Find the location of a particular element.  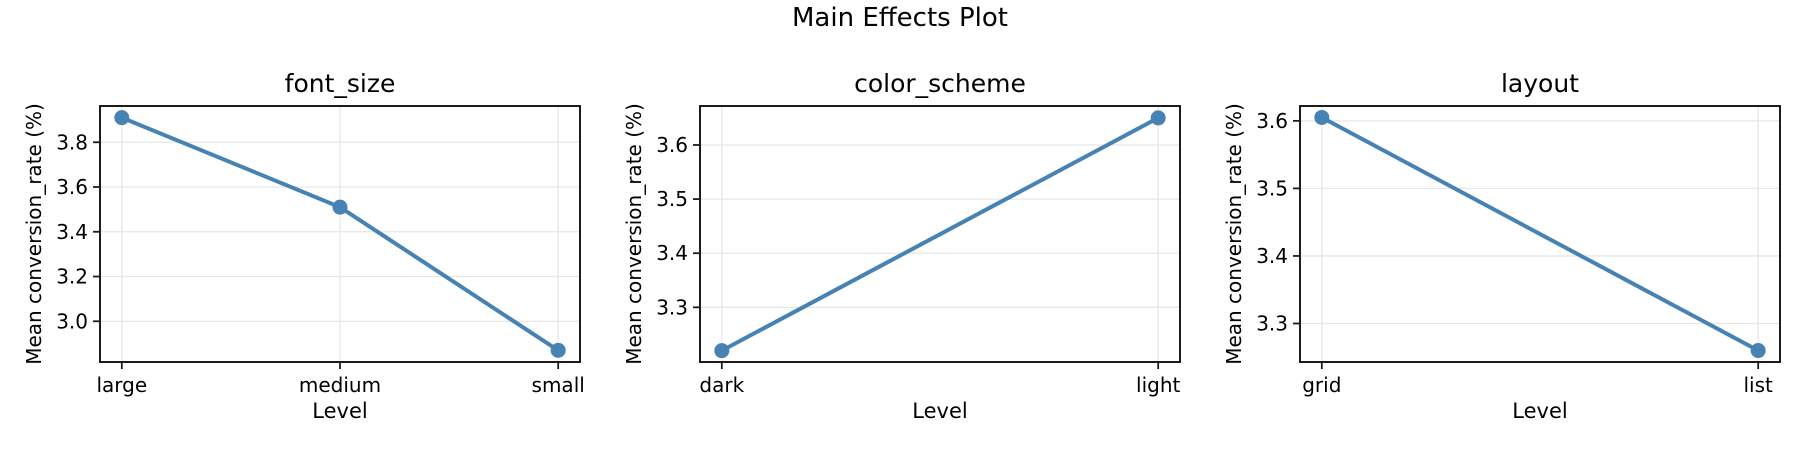

x-tick-label: large is located at coordinates (121, 385).